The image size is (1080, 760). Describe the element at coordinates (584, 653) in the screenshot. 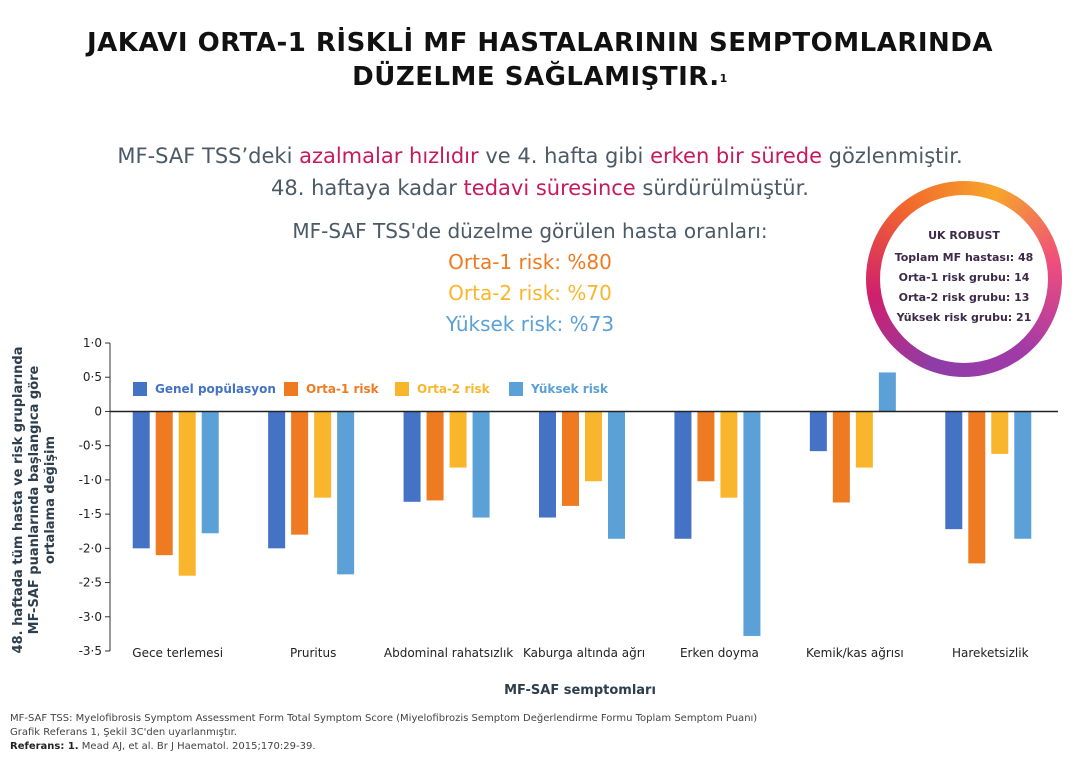

I see `category-label: Kaburga altında ağrı` at that location.